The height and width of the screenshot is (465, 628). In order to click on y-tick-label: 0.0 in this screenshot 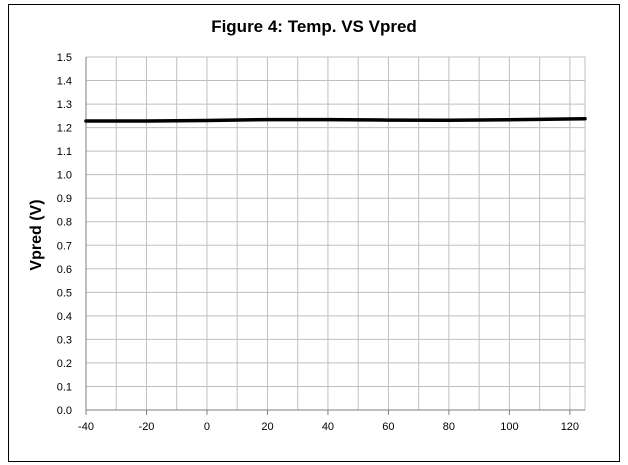, I will do `click(64, 411)`.